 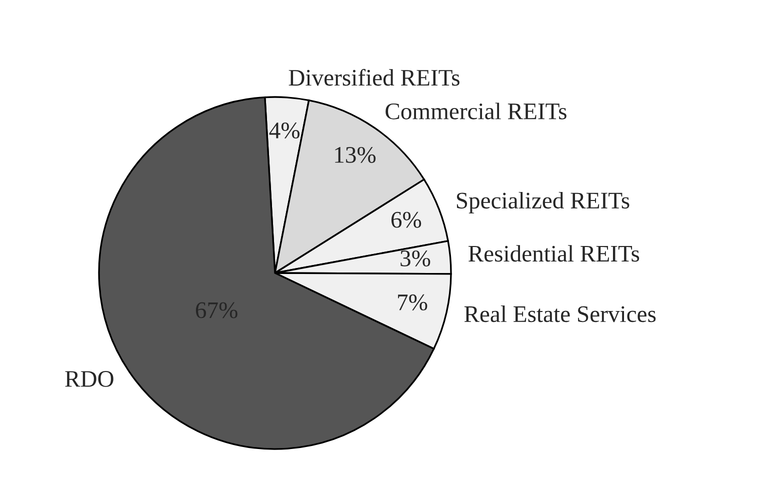 I want to click on slice-label: Real Estate Services, so click(x=560, y=314).